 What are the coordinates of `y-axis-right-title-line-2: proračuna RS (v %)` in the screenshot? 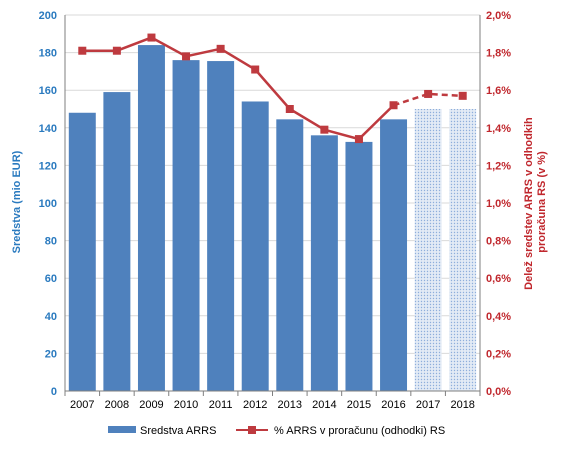 It's located at (542, 202).